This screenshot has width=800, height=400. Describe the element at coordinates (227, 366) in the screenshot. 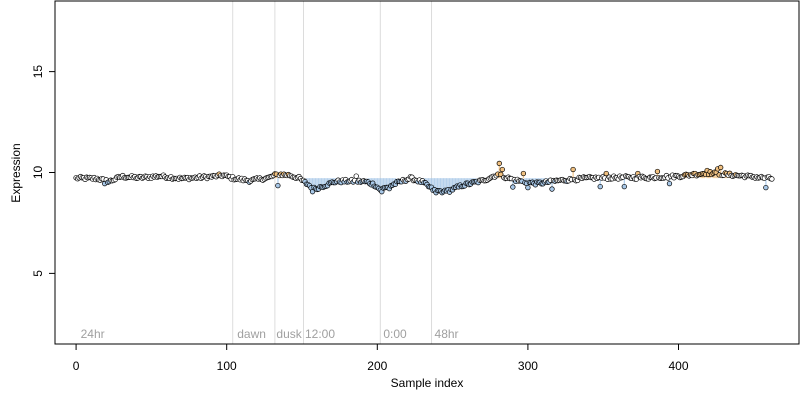

I see `x-tick-label-1: 100` at that location.